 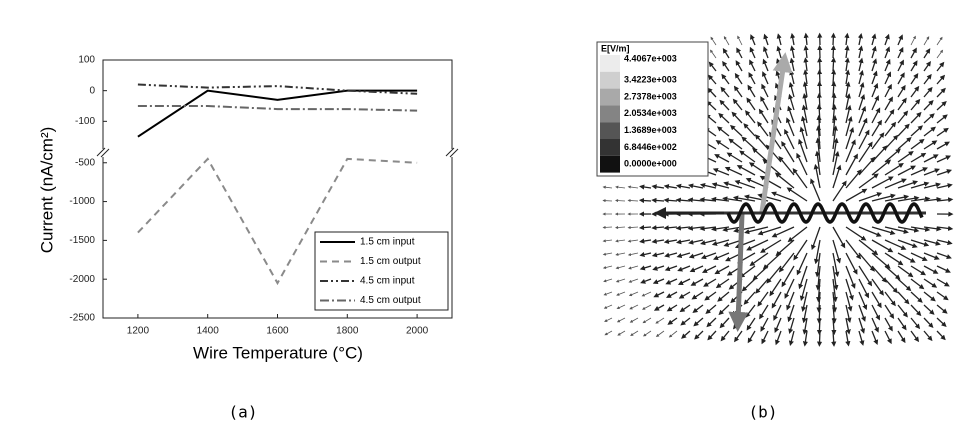 I want to click on colorbar-label: 6.8446e+002, so click(x=650, y=147).